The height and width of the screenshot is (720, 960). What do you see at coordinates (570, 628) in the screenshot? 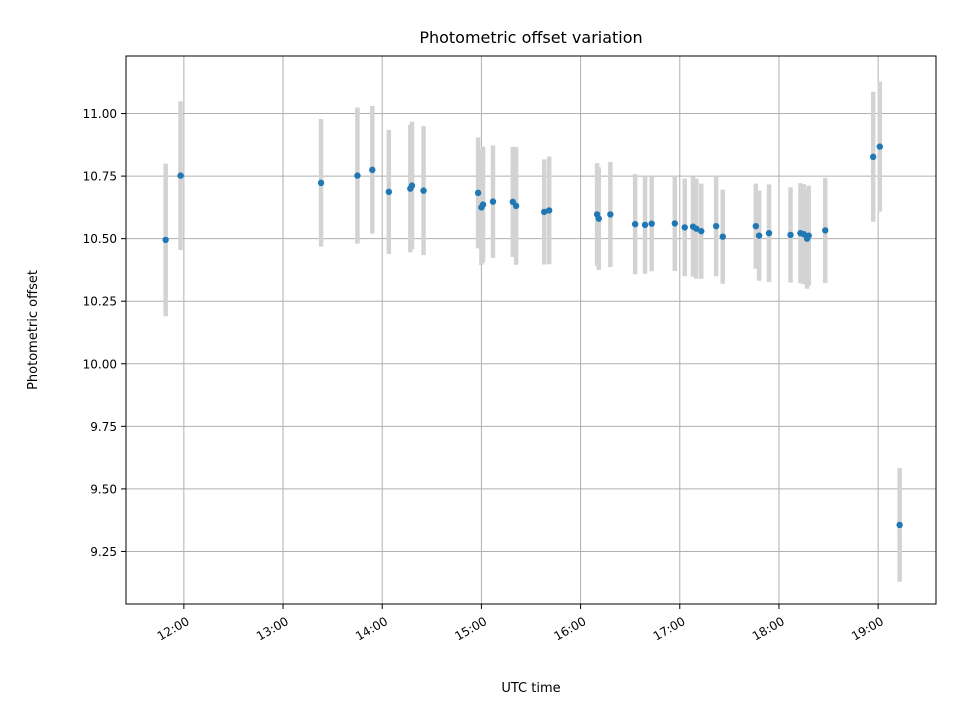
I see `x-tick-label: 16:00` at bounding box center [570, 628].